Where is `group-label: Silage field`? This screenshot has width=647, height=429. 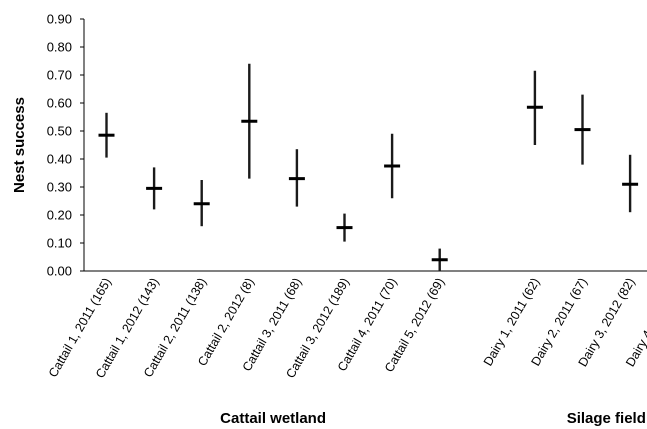
group-label: Silage field is located at coordinates (606, 418).